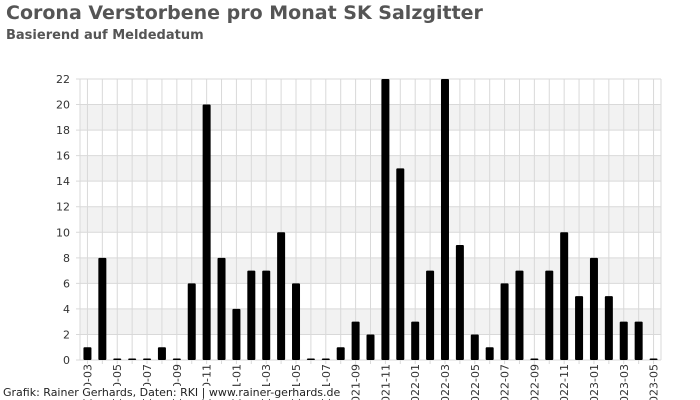  What do you see at coordinates (66, 309) in the screenshot?
I see `y-tick-label: 4` at bounding box center [66, 309].